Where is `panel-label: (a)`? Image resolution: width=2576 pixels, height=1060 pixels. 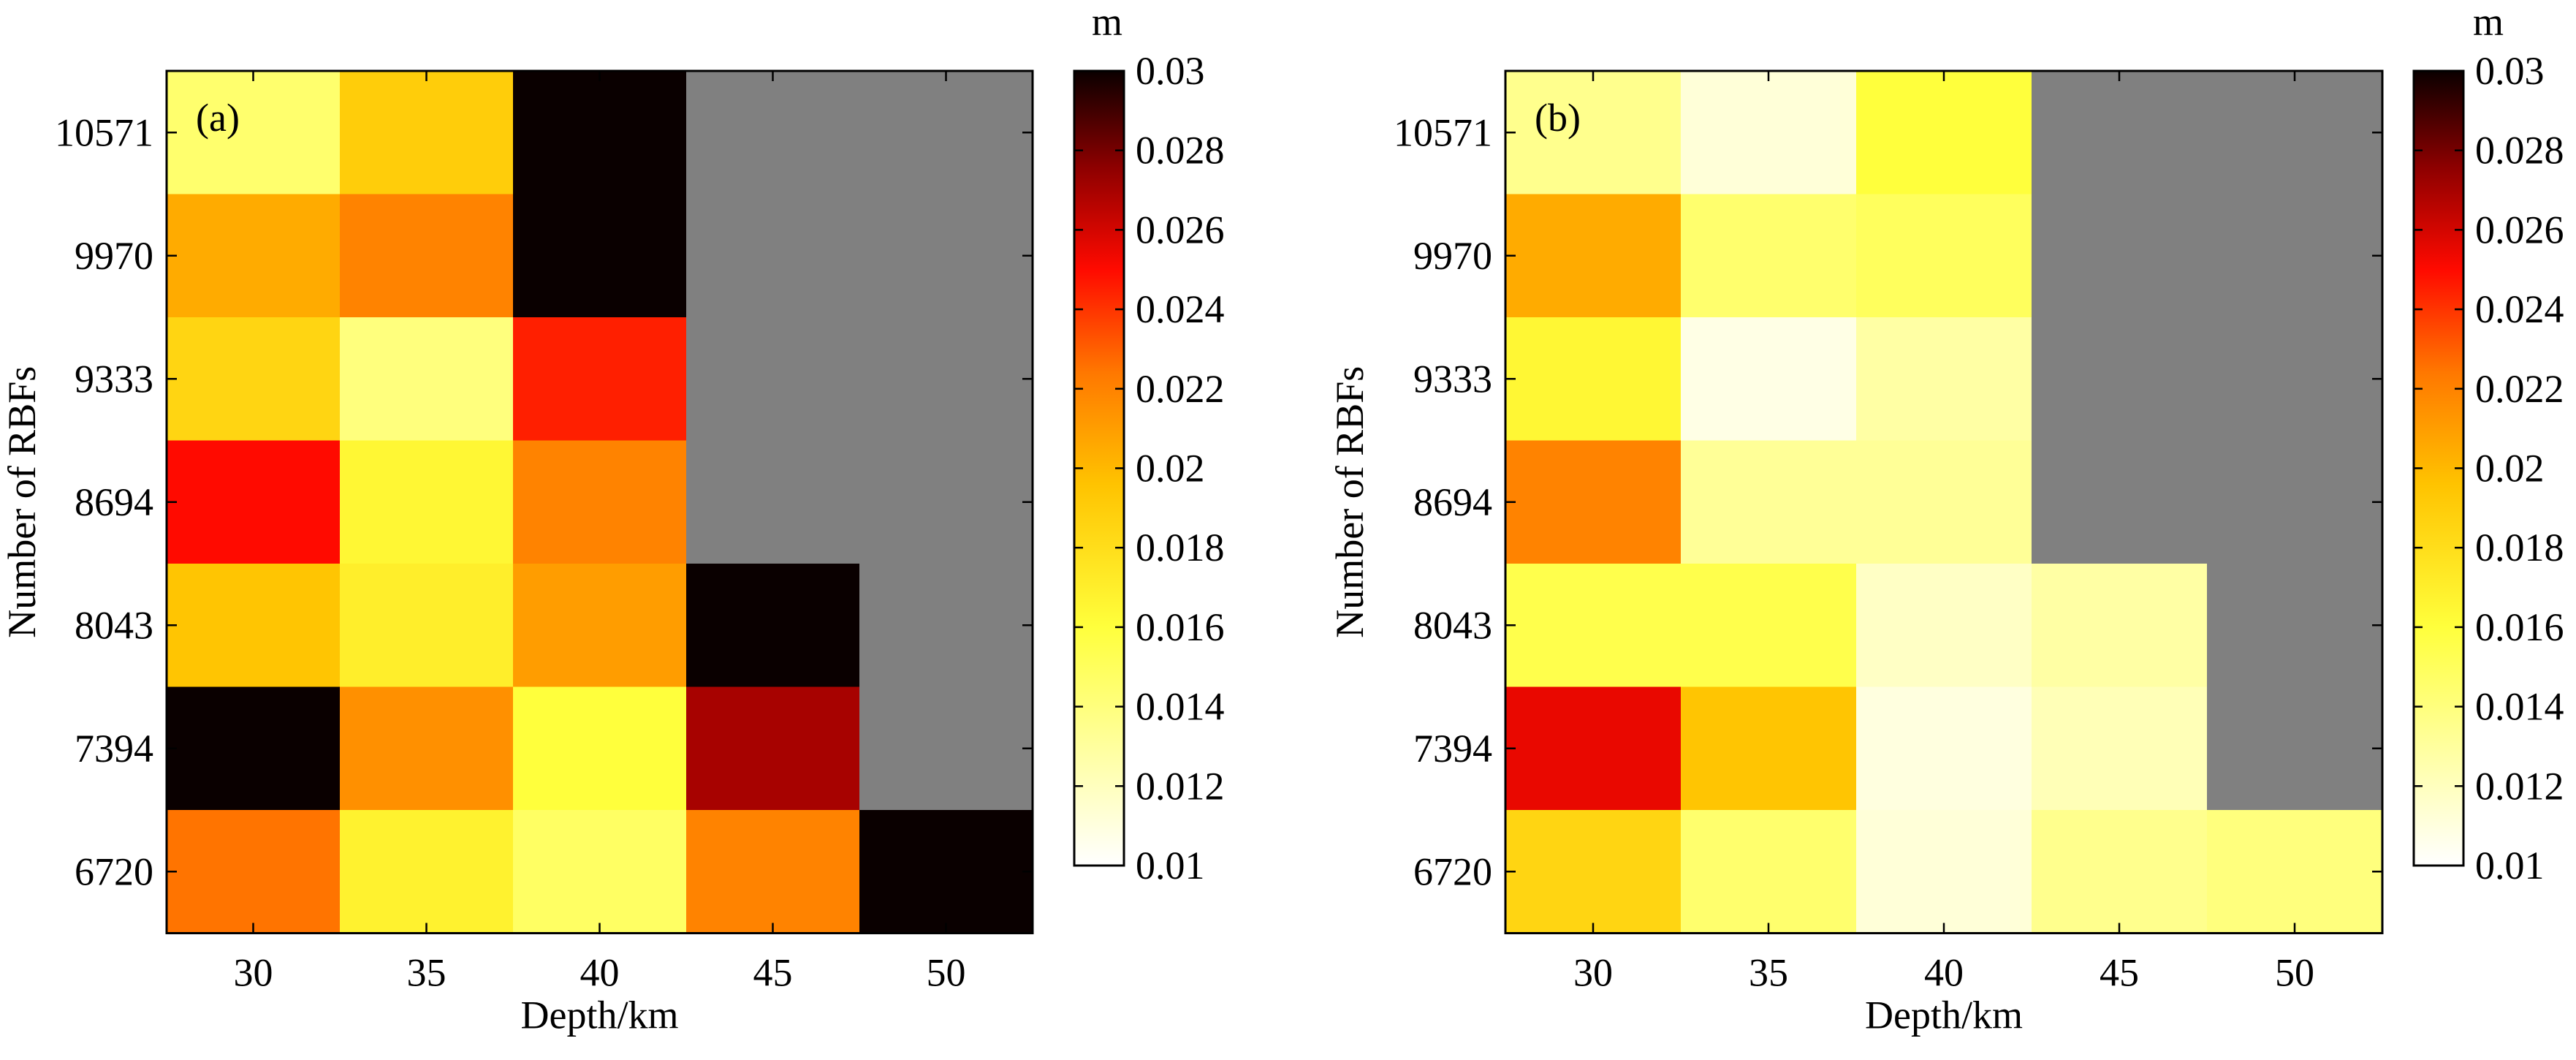 panel-label: (a) is located at coordinates (218, 118).